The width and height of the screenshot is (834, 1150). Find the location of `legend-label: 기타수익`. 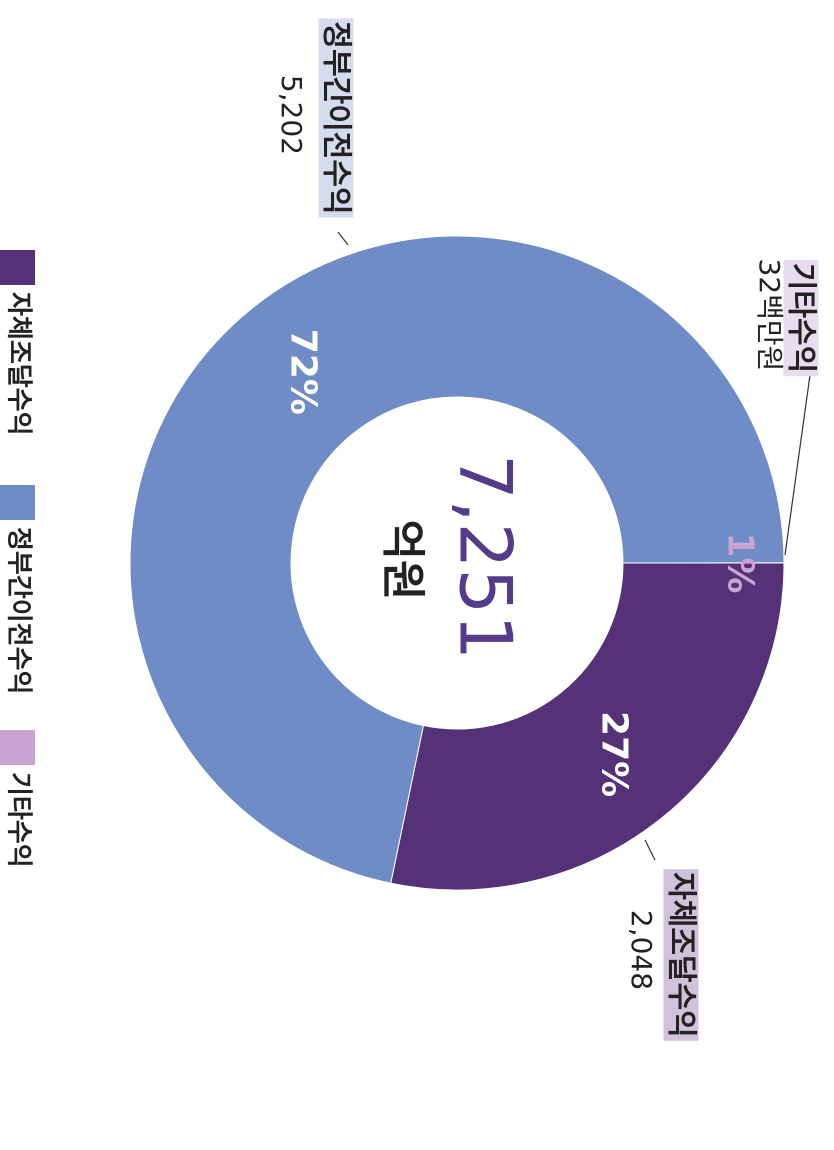

legend-label: 기타수익 is located at coordinates (19, 820).